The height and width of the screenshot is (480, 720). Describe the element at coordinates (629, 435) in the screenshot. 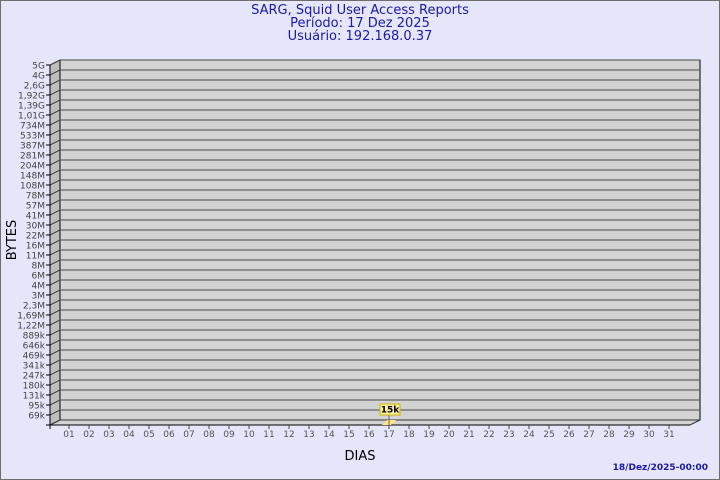

I see `x-tick-label: 29` at that location.